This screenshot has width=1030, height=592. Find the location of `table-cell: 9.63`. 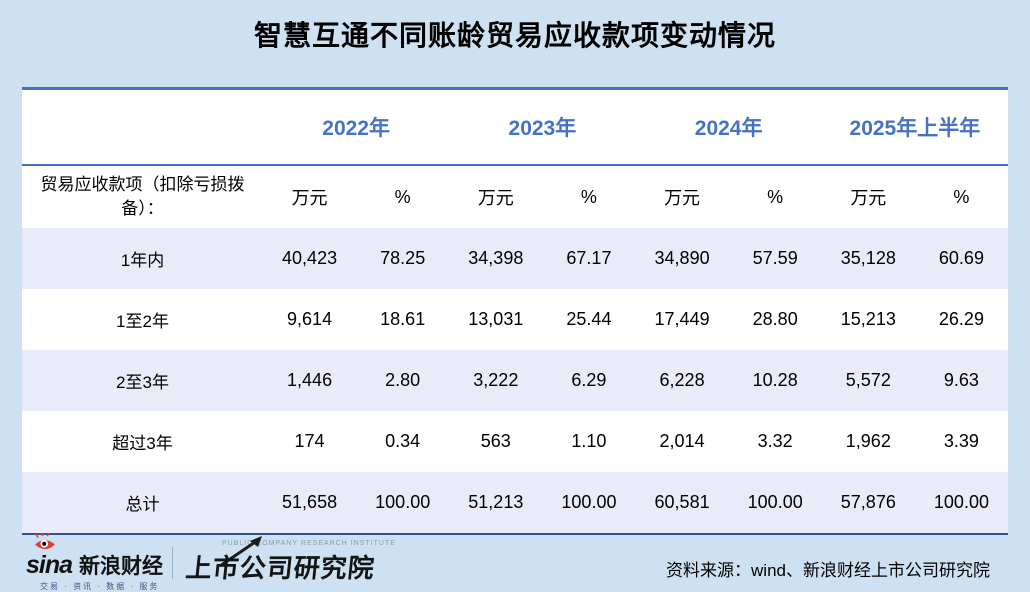

table-cell: 9.63 is located at coordinates (961, 380).